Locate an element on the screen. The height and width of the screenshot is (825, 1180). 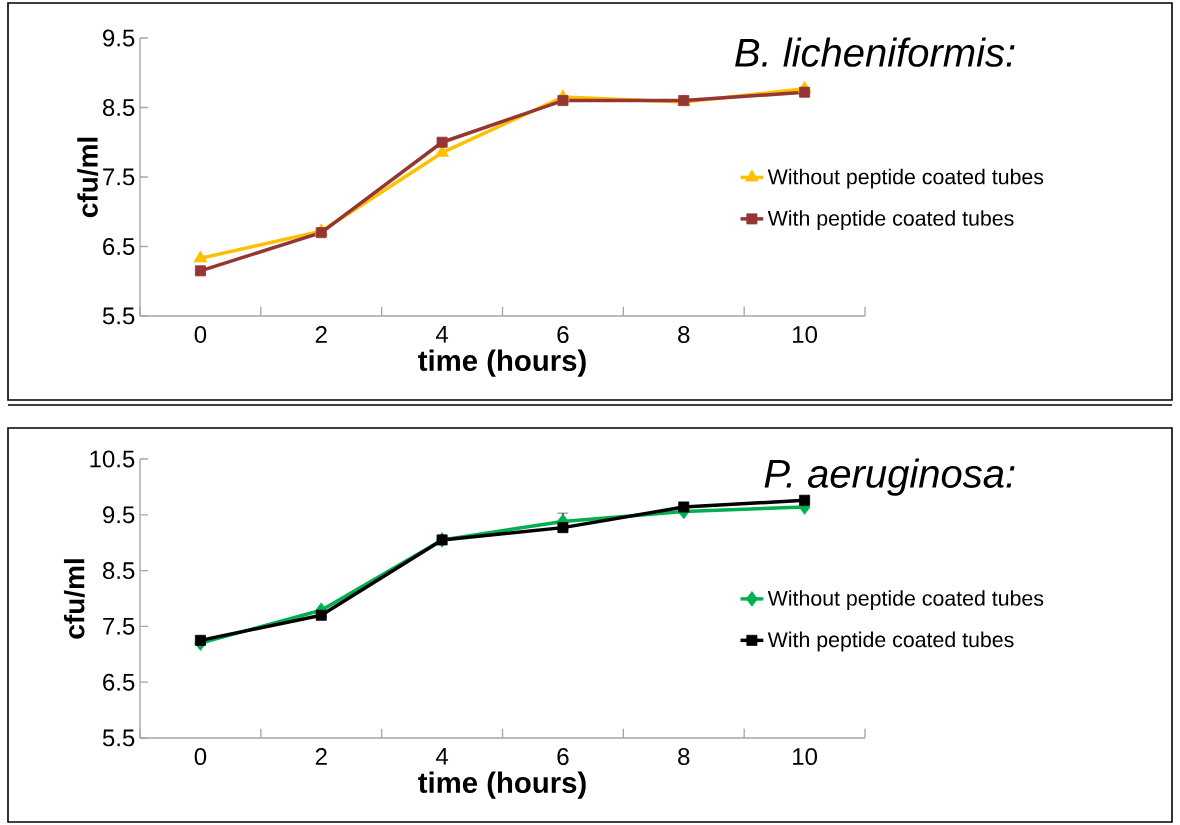
chart-title: B. licheniformis: is located at coordinates (875, 52).